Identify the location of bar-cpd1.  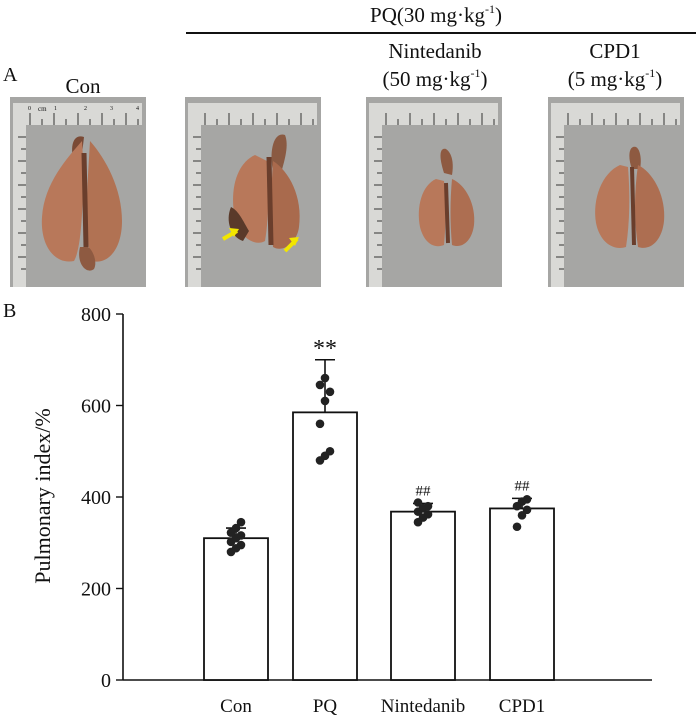
(522, 594).